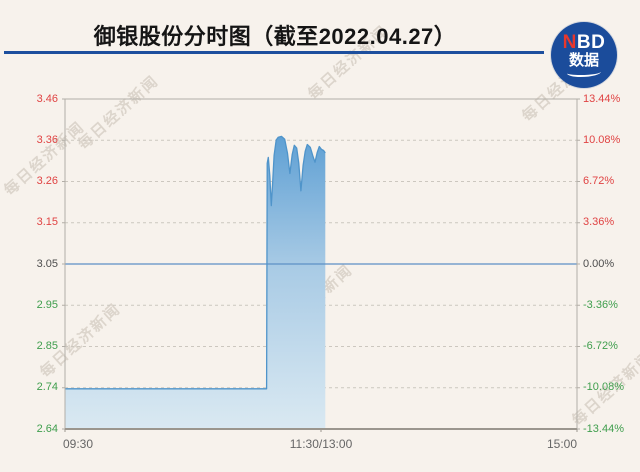 Image resolution: width=640 pixels, height=472 pixels. I want to click on percent-tick-label: 6.72%, so click(599, 181).